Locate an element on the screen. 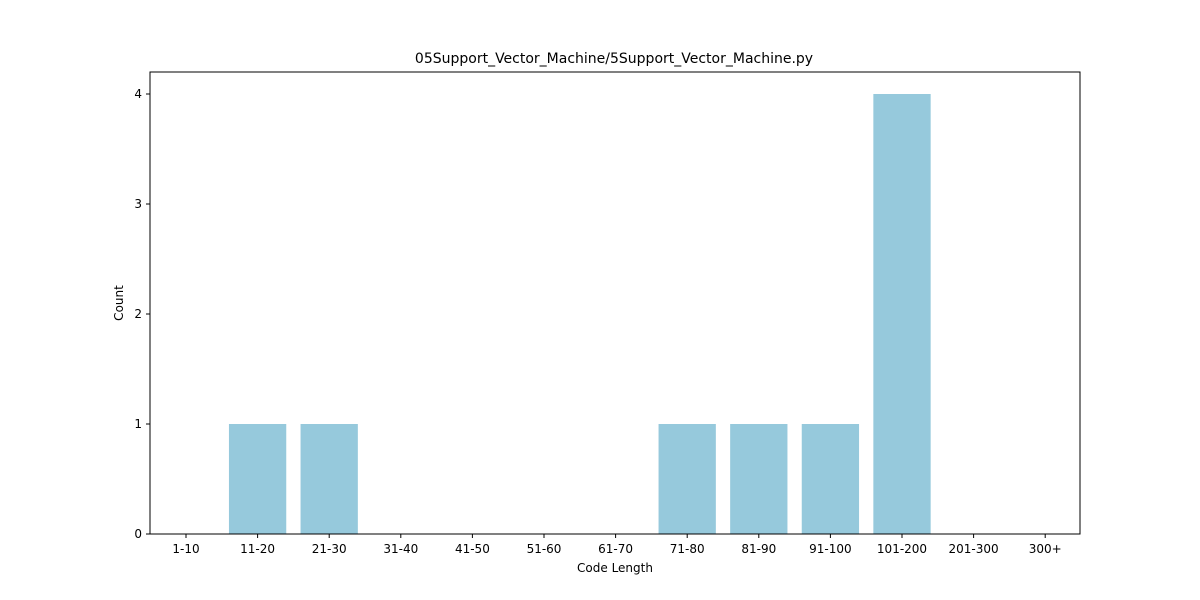  y-axis-label: Count is located at coordinates (119, 303).